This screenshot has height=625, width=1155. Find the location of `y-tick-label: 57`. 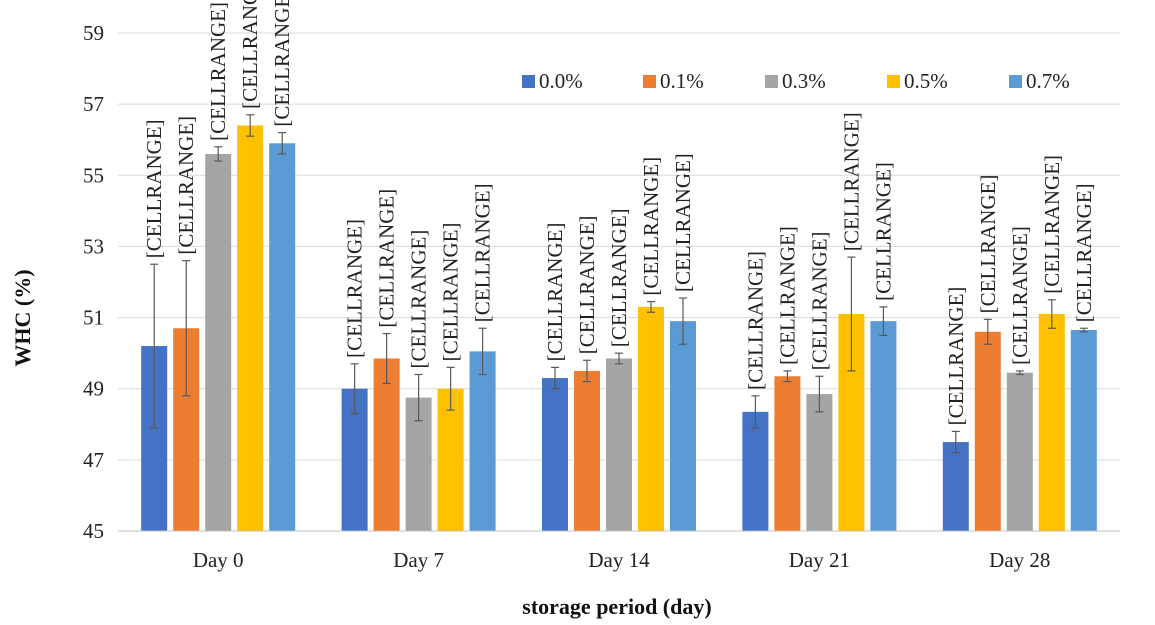

y-tick-label: 57 is located at coordinates (93, 104).